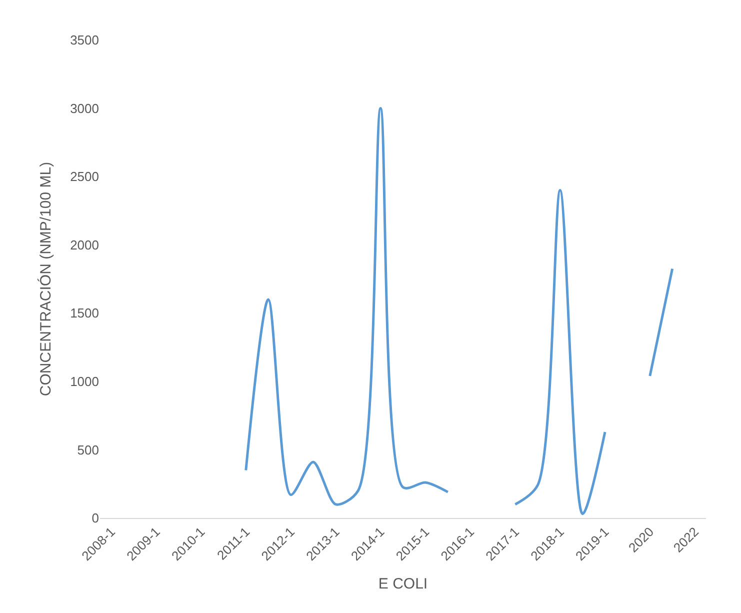 This screenshot has height=613, width=741. I want to click on x-axis-title: E COLI, so click(403, 583).